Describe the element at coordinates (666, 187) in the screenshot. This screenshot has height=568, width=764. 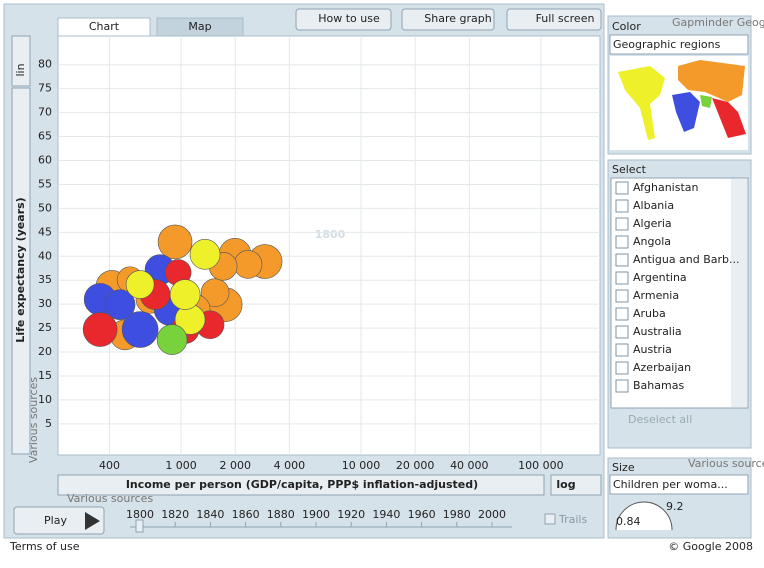
I see `country-name: Afghanistan` at that location.